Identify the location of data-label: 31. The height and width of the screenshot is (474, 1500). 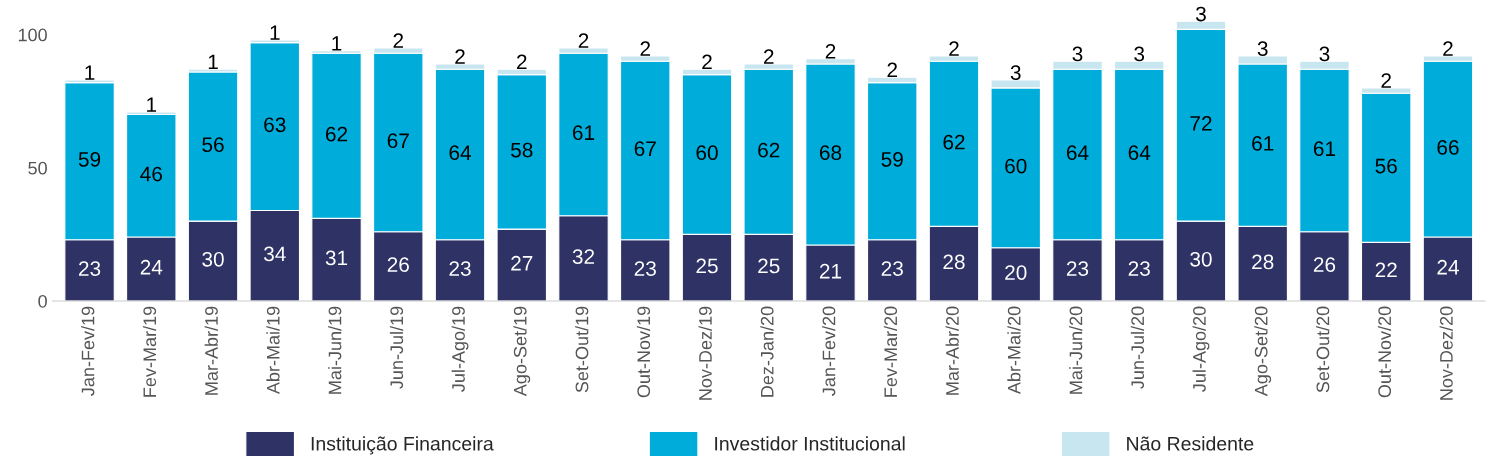
(336, 258).